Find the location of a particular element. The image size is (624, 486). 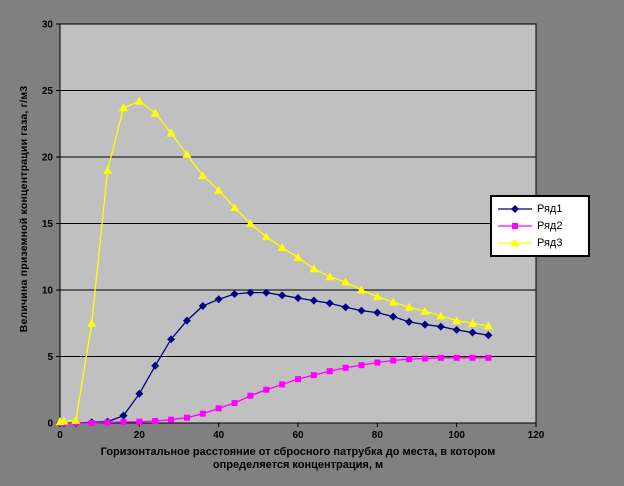

x-tick-label: 80 is located at coordinates (378, 435).